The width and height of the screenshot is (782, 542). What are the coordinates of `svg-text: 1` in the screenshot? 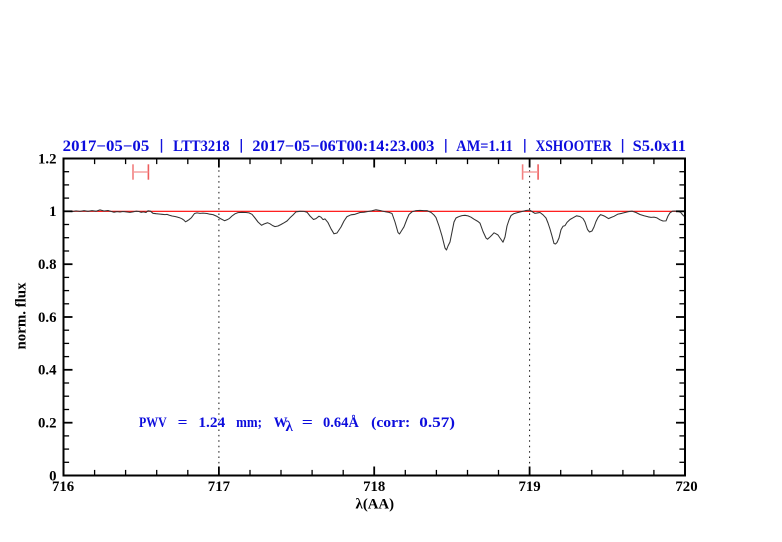 It's located at (52, 212).